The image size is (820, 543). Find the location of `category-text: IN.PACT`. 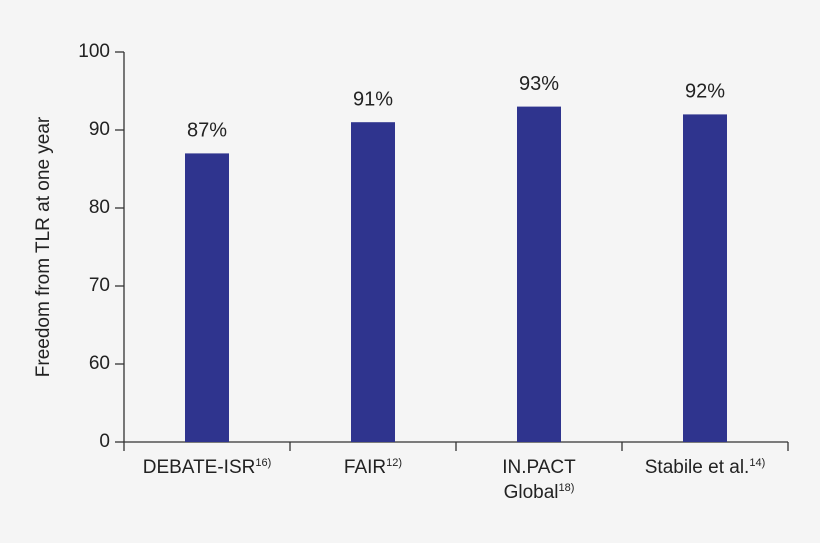

category-text: IN.PACT is located at coordinates (539, 467).